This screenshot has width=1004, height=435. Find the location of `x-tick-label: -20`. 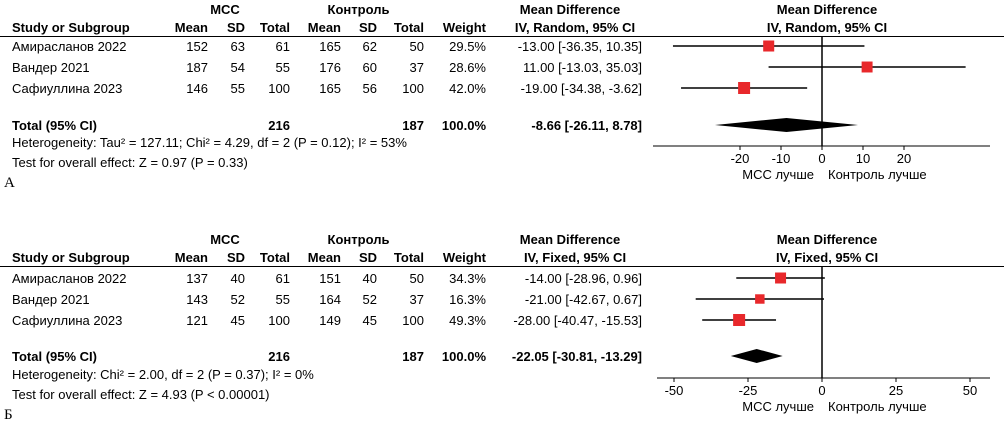

x-tick-label: -20 is located at coordinates (740, 158).